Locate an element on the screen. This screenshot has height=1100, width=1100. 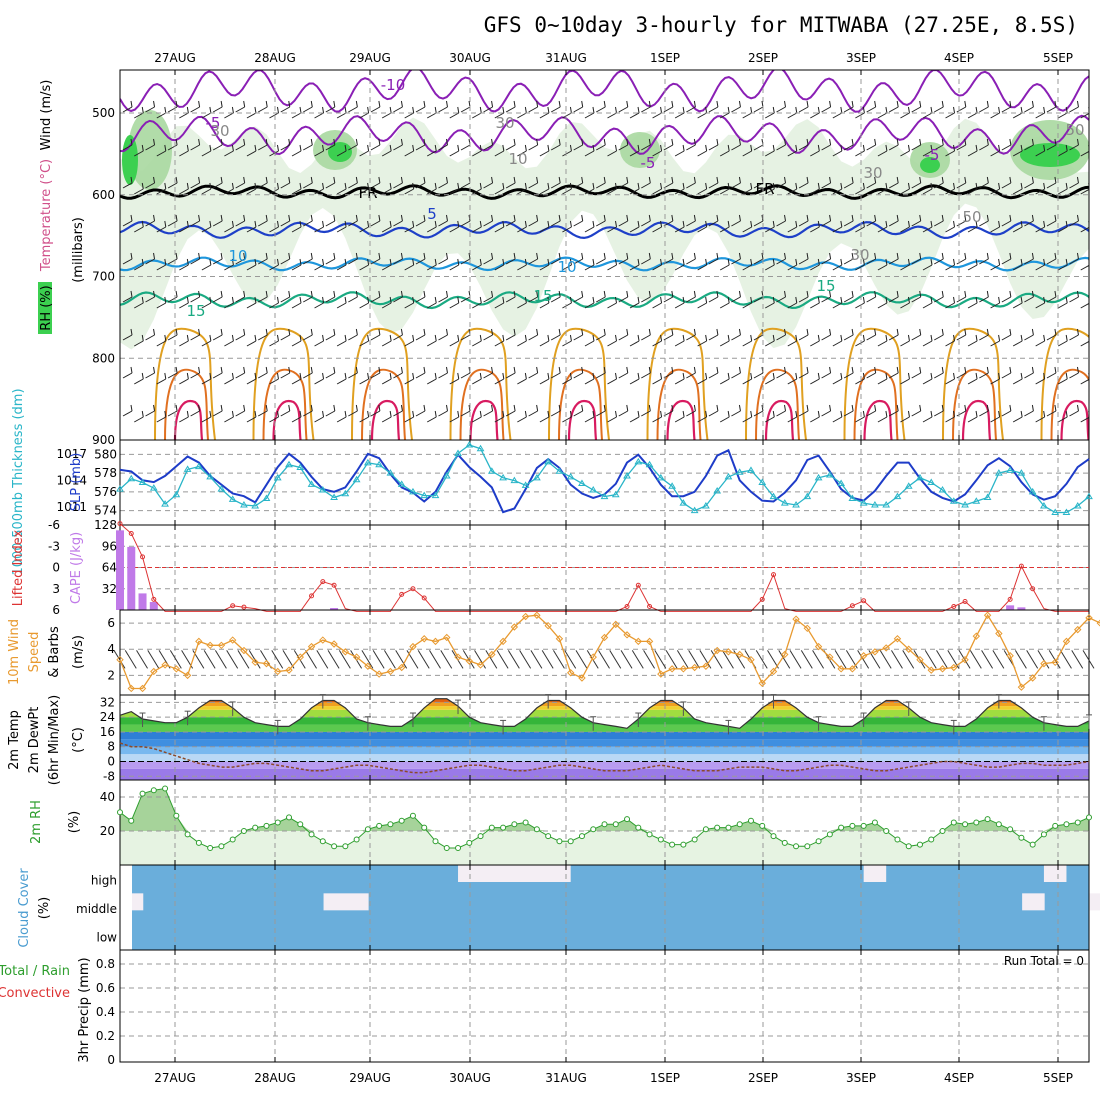
temp-band is located at coordinates (604, 728).